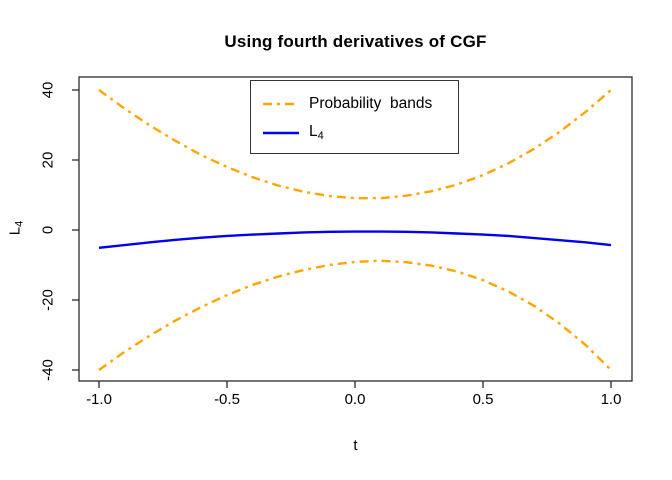 Image resolution: width=672 pixels, height=480 pixels. I want to click on y-tick-label: -40, so click(47, 370).